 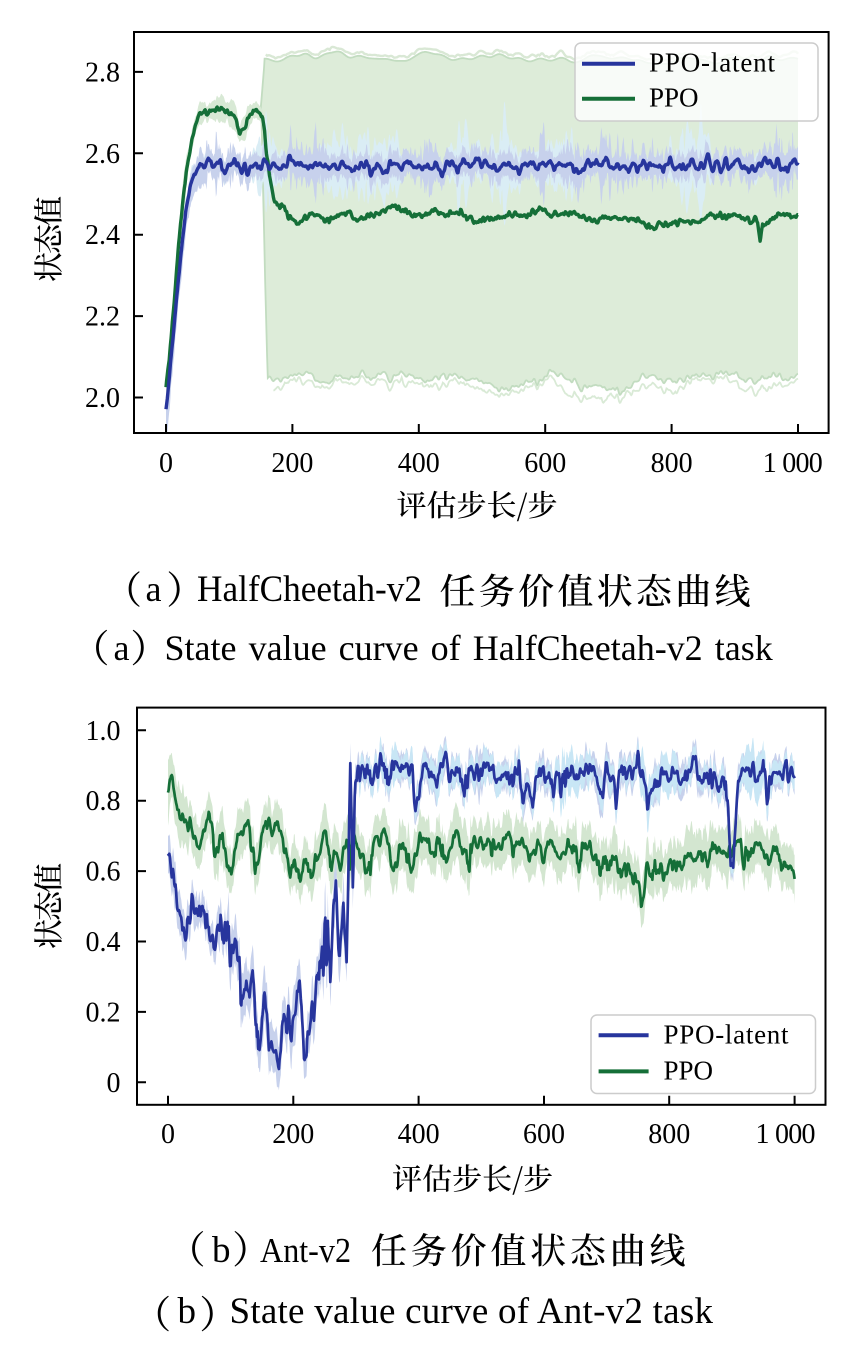 What do you see at coordinates (103, 801) in the screenshot?
I see `svg-text: 0.8` at bounding box center [103, 801].